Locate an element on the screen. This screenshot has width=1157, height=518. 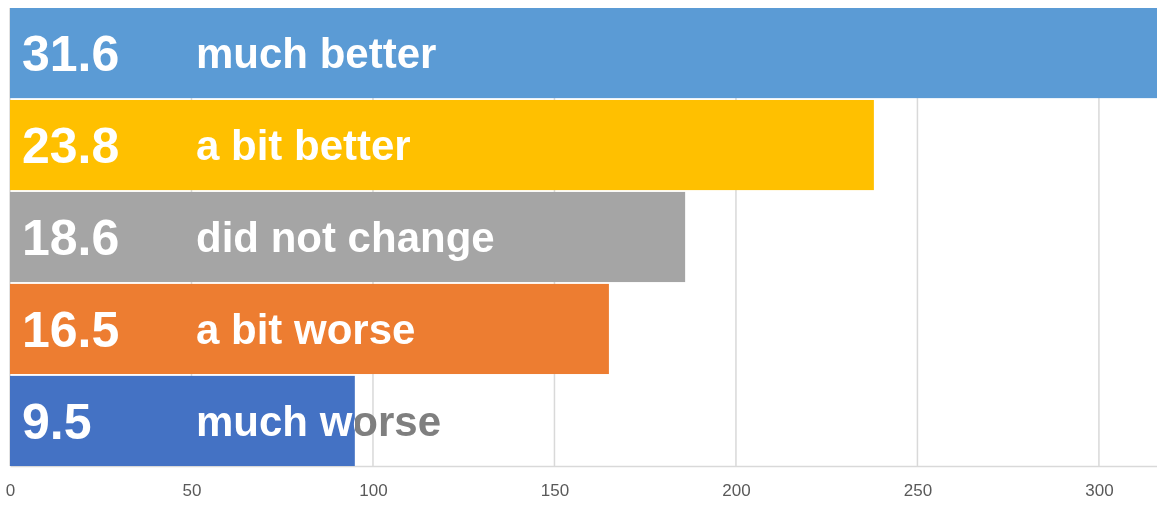
annotation: 31.6 is located at coordinates (71, 54).